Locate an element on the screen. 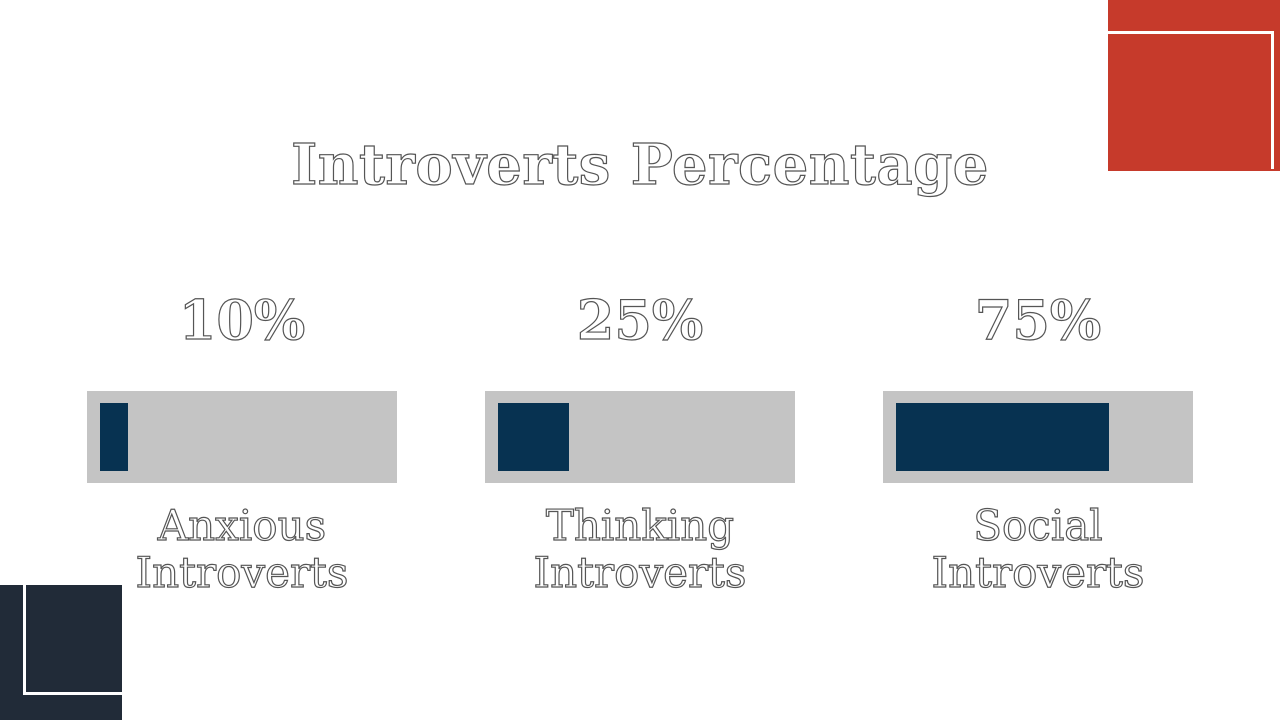 The height and width of the screenshot is (720, 1280). stat-card: 75% Social Introverts is located at coordinates (1038, 438).